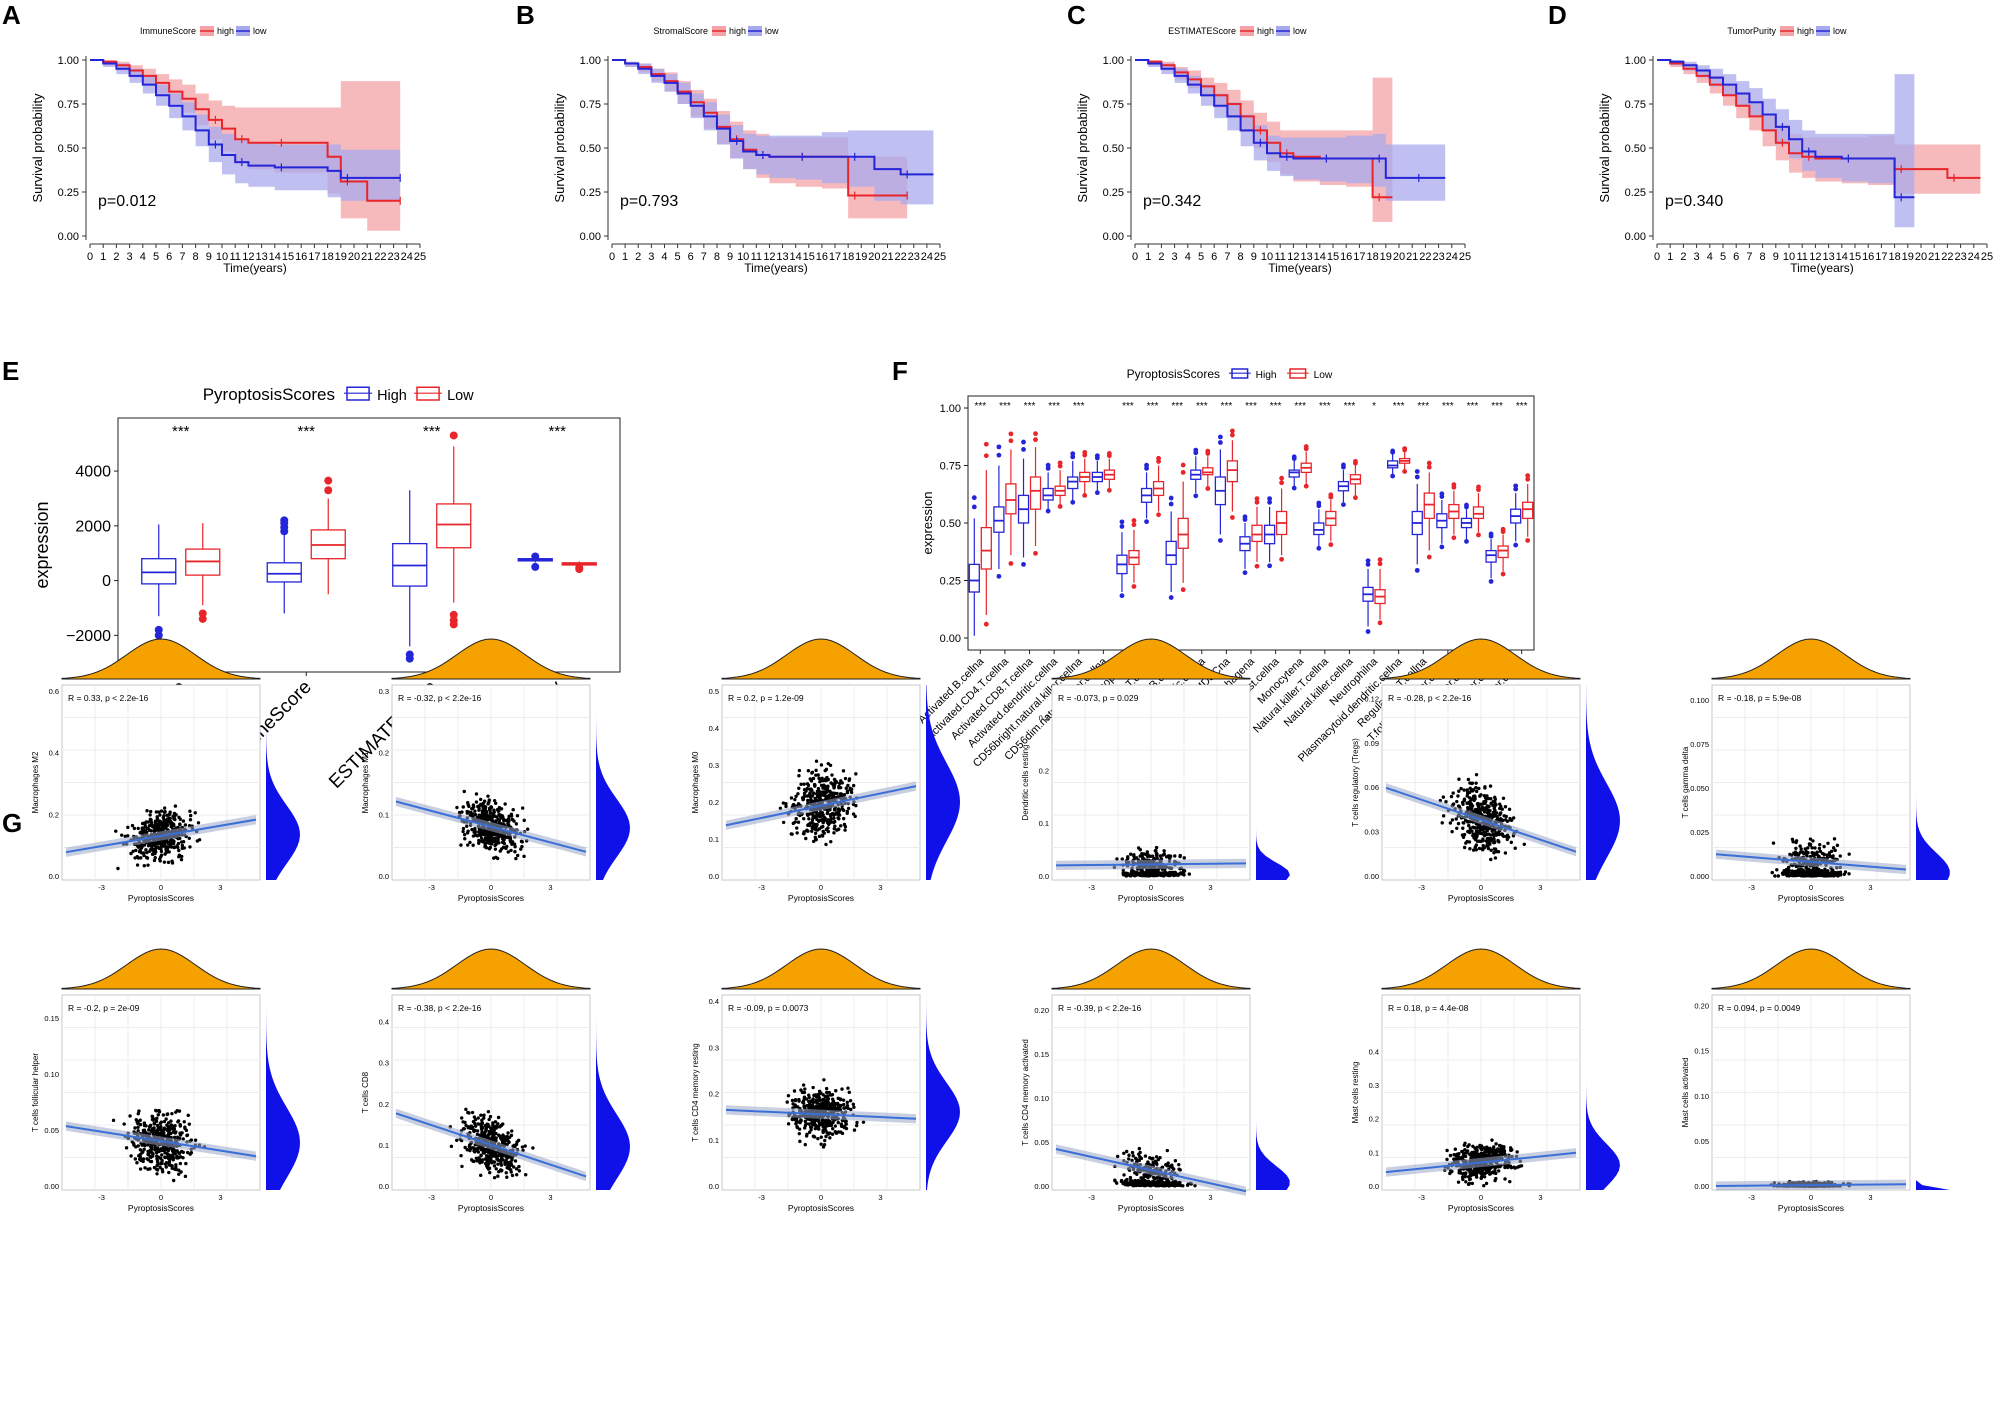 This screenshot has height=1420, width=2008. What do you see at coordinates (491, 826) in the screenshot?
I see `regression-line` at bounding box center [491, 826].